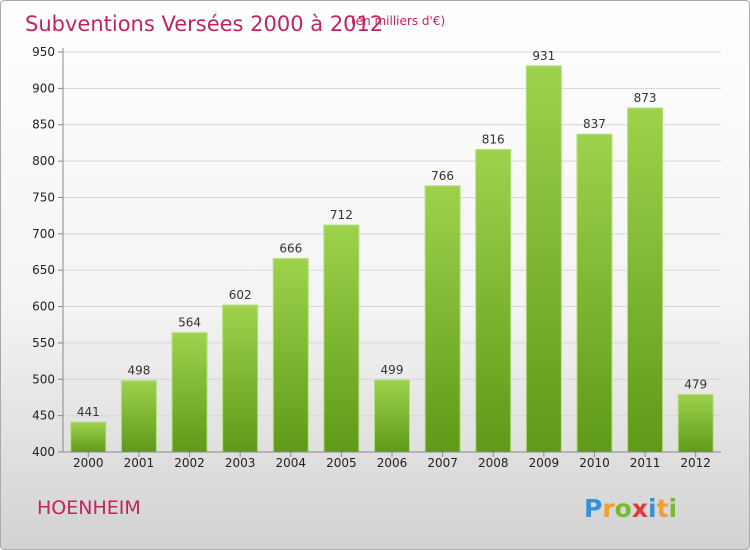 This screenshot has width=750, height=550. Describe the element at coordinates (43, 88) in the screenshot. I see `y-tick-label: 900` at that location.